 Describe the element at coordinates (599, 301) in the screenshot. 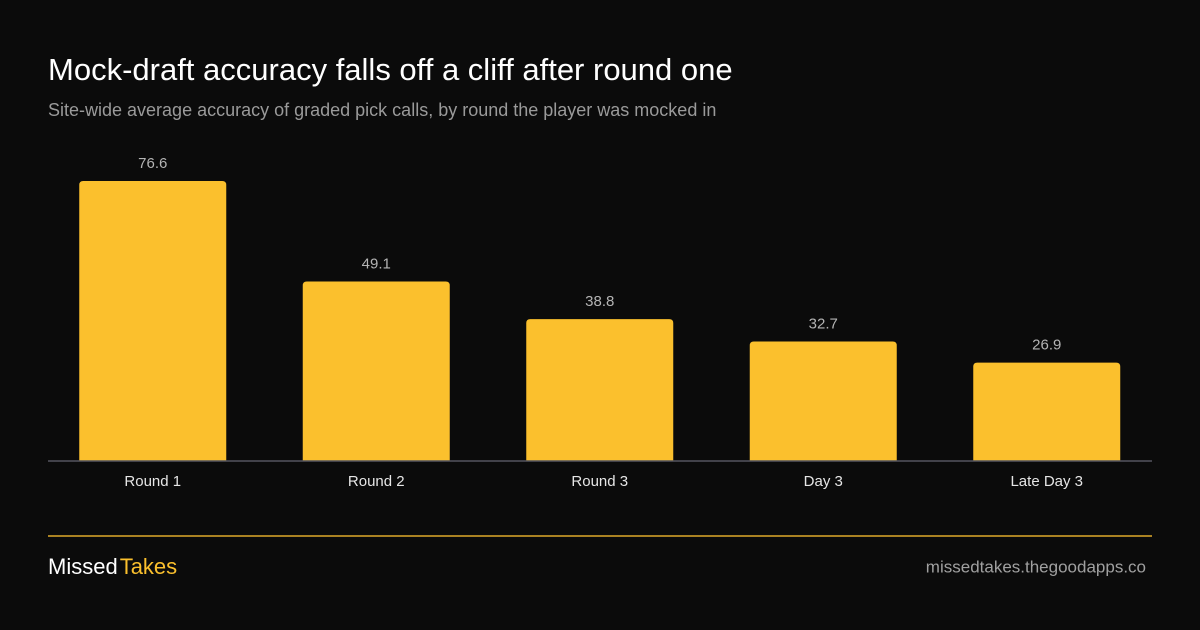

I see `value-label: 38.8` at that location.